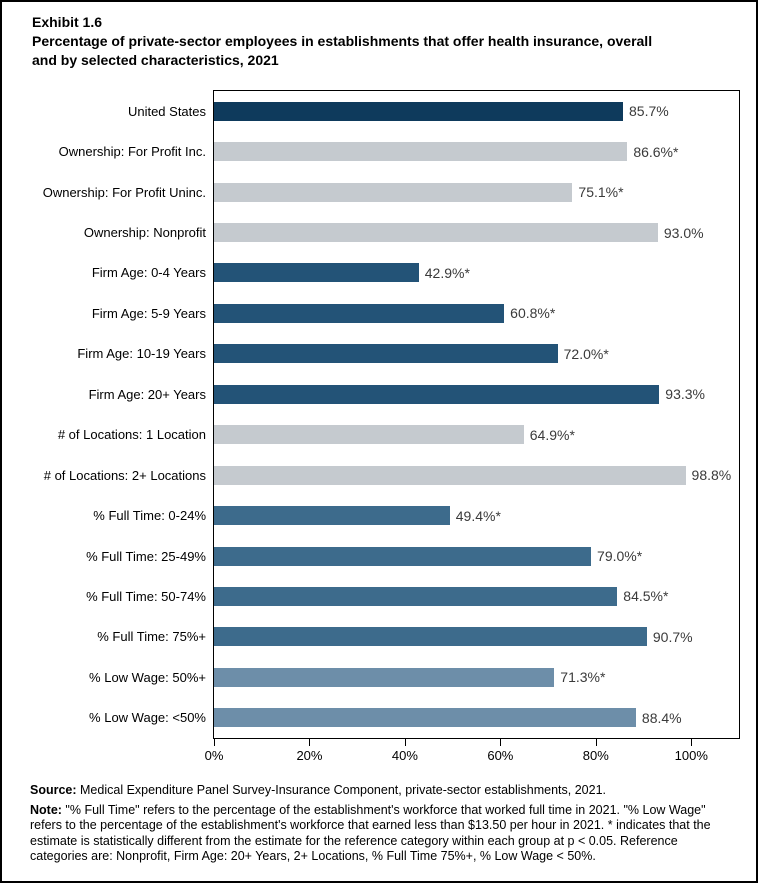 The width and height of the screenshot is (758, 883). I want to click on x-tick-label: 20%, so click(309, 755).